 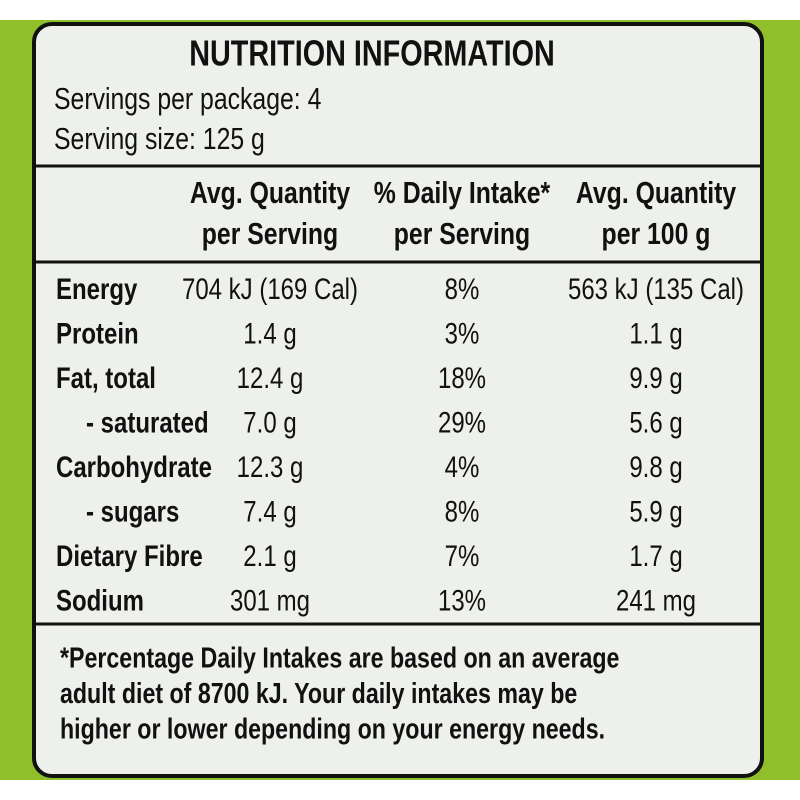 I want to click on cell: 1.1 g, so click(x=655, y=333).